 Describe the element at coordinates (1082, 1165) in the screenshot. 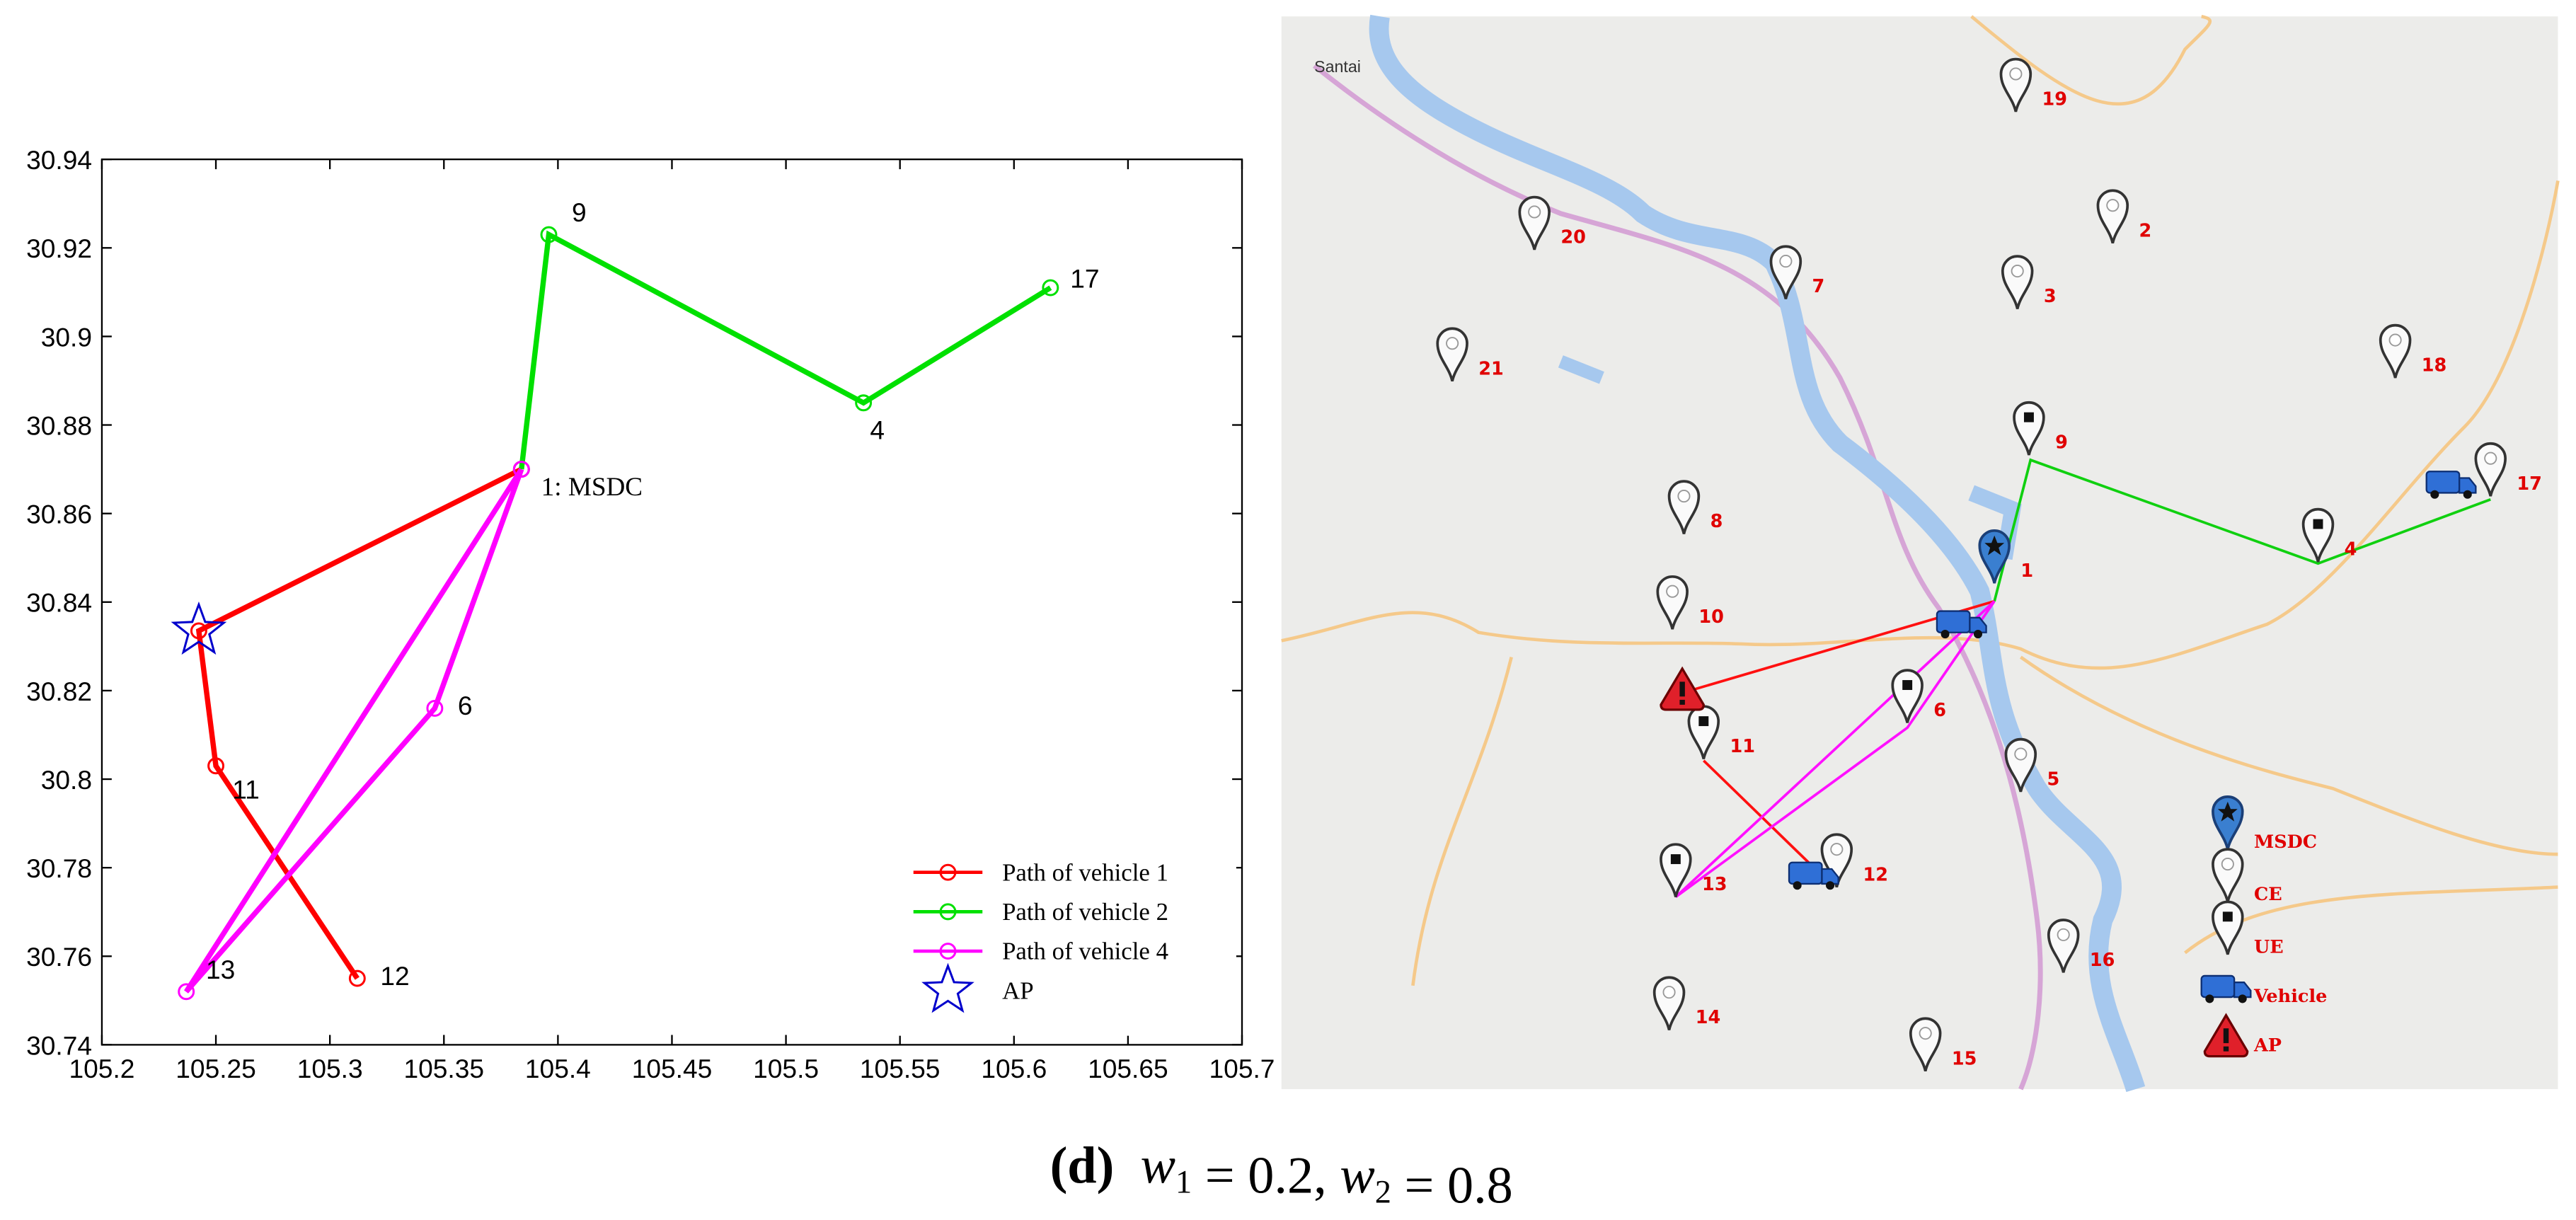

I see `caption-tag: (d)` at that location.